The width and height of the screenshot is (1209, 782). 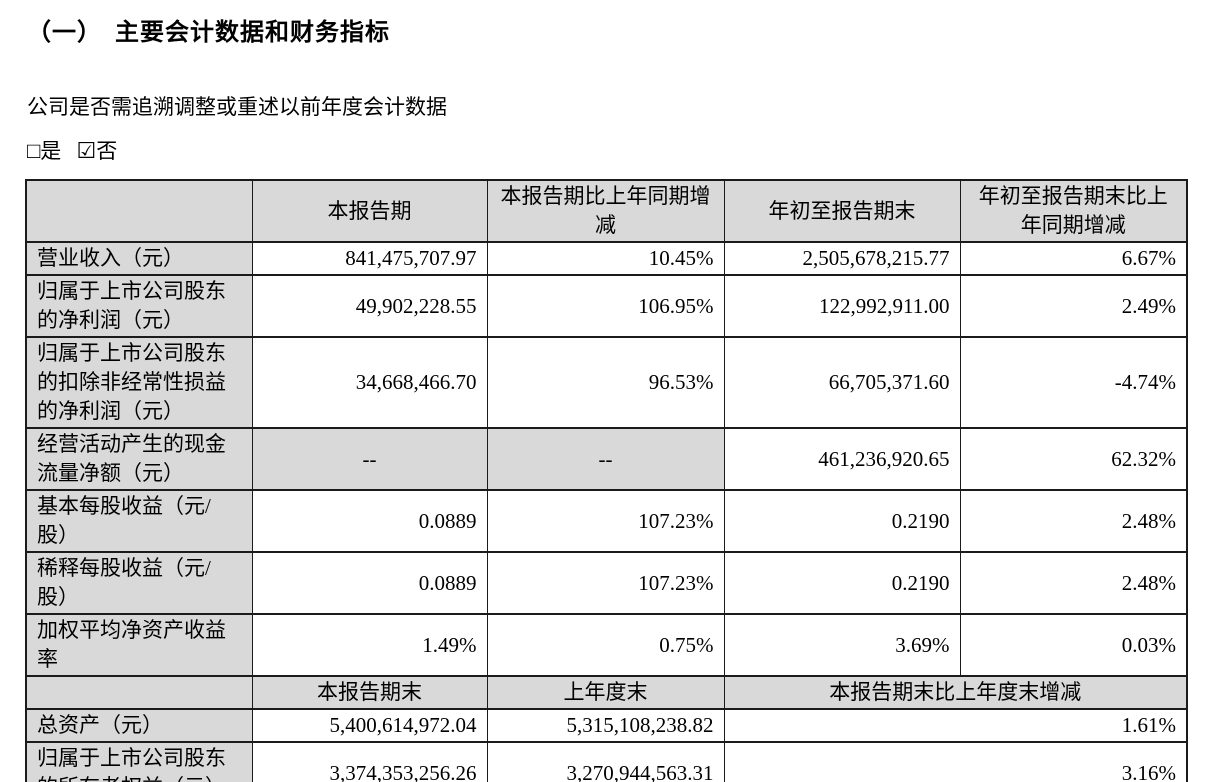 What do you see at coordinates (842, 382) in the screenshot?
I see `cell-value: 66,705,371.60` at bounding box center [842, 382].